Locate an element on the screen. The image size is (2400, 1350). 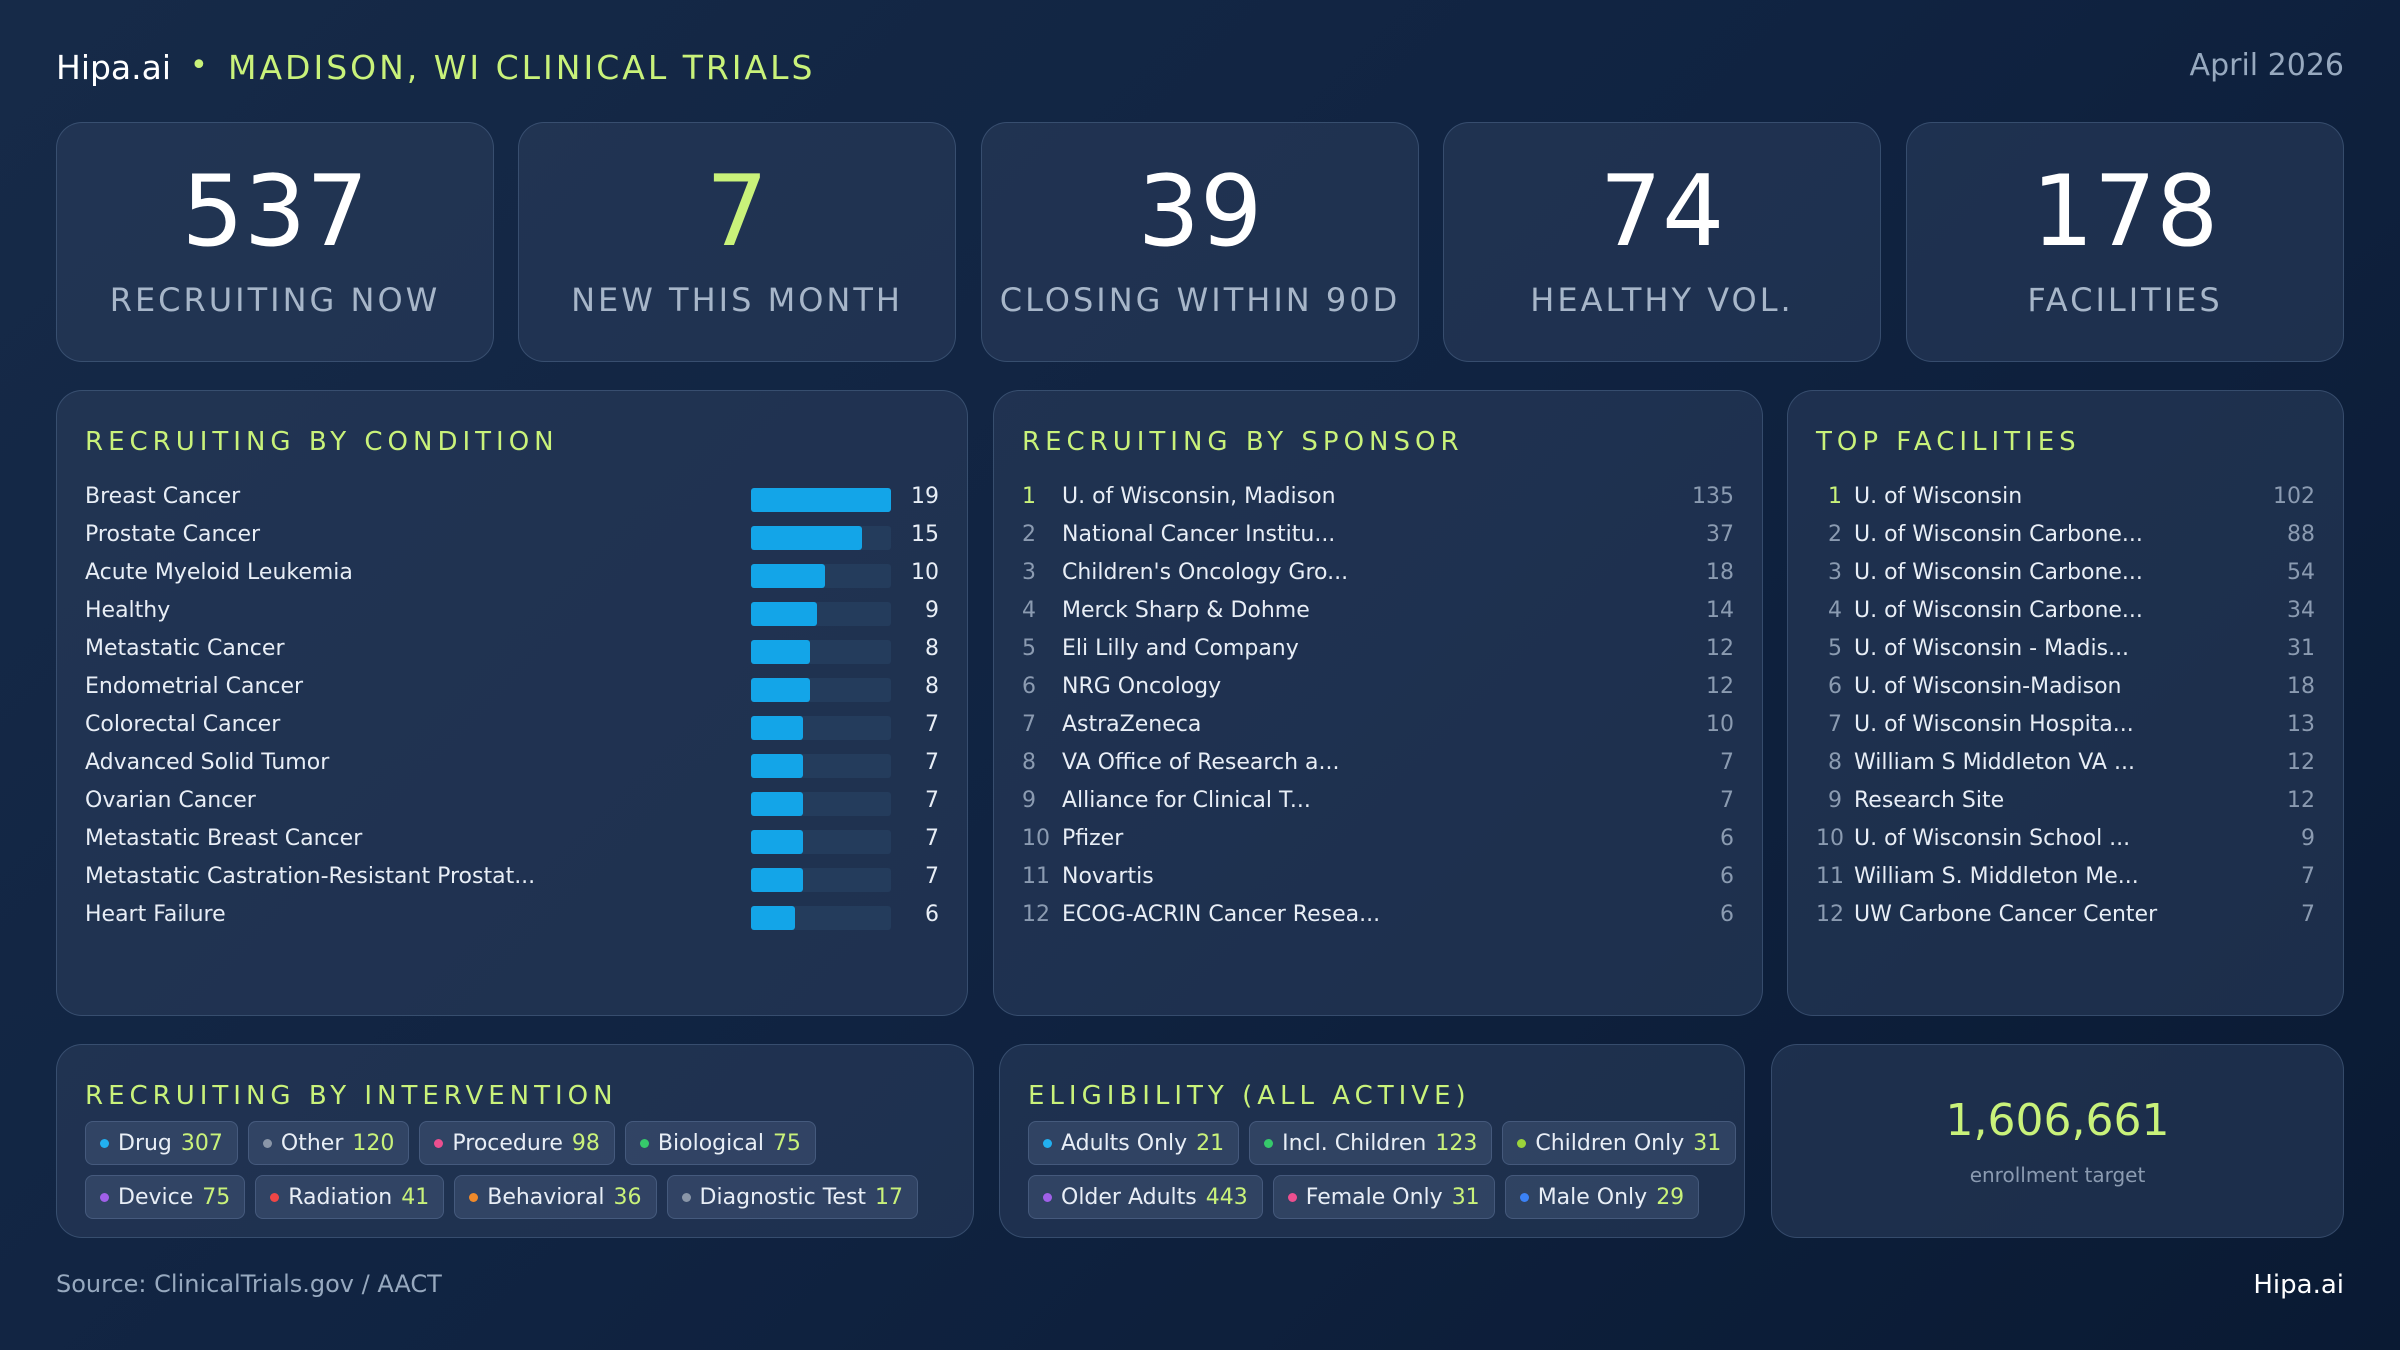
condition-name: Ovarian Cancer is located at coordinates (170, 800).